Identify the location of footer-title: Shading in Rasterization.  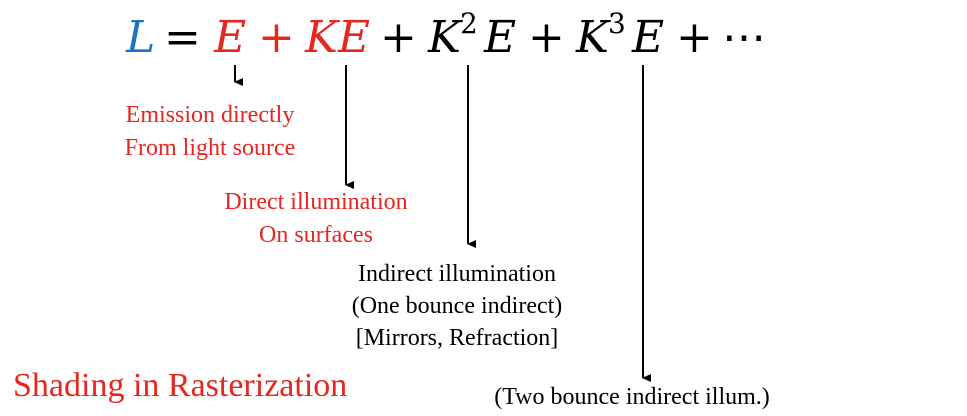
(180, 385).